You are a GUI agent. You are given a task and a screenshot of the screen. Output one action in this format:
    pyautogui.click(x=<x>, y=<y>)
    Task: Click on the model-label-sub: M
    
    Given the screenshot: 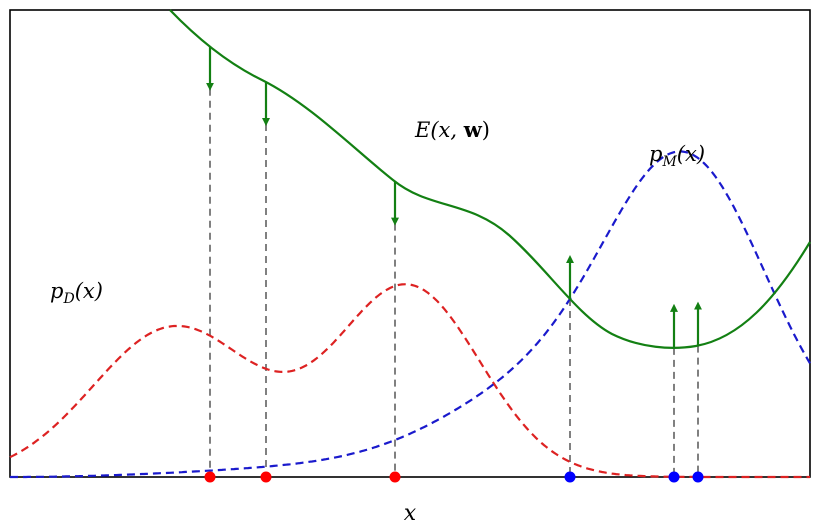 What is the action you would take?
    pyautogui.click(x=669, y=162)
    